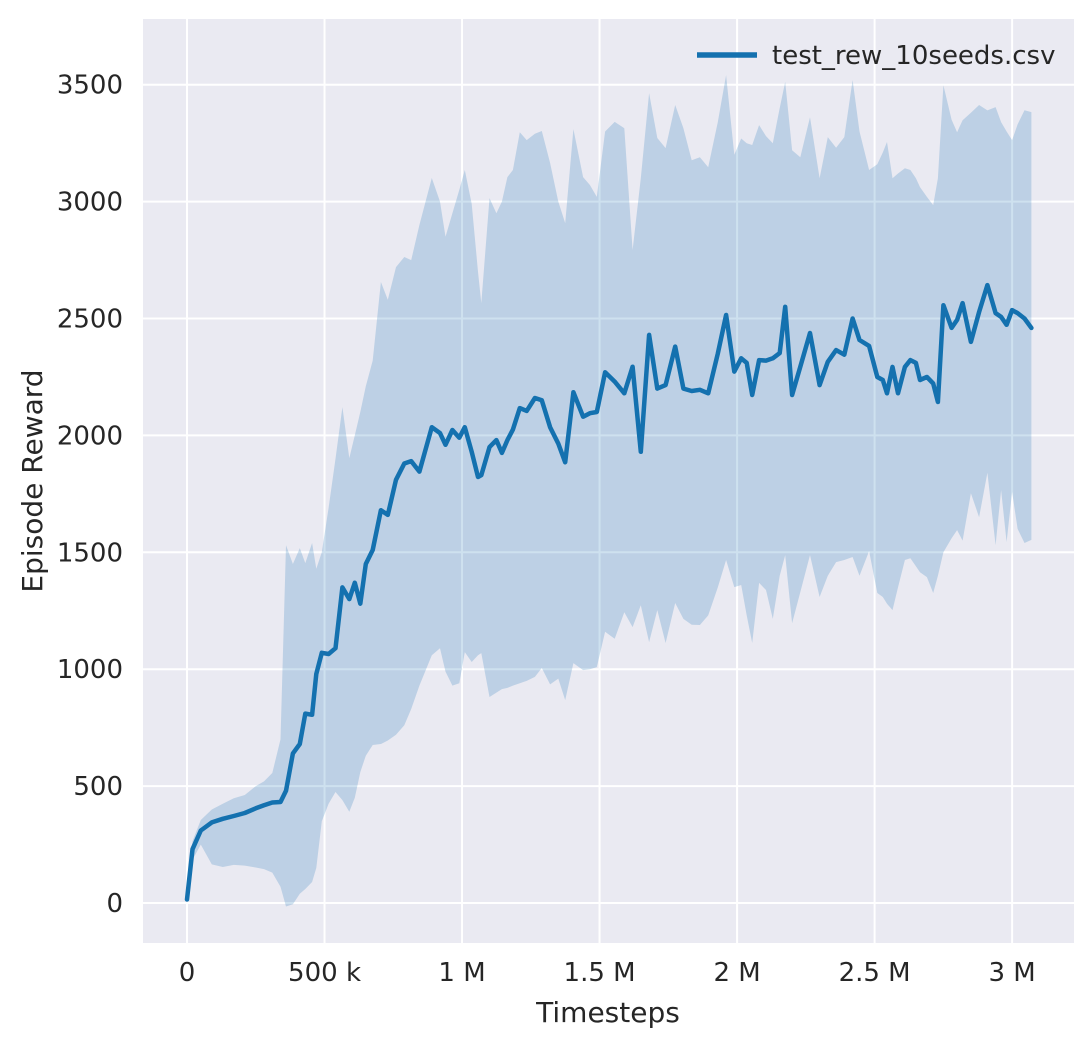 The width and height of the screenshot is (1092, 1050). Describe the element at coordinates (875, 973) in the screenshot. I see `x-tick-label: 2.5 M` at that location.